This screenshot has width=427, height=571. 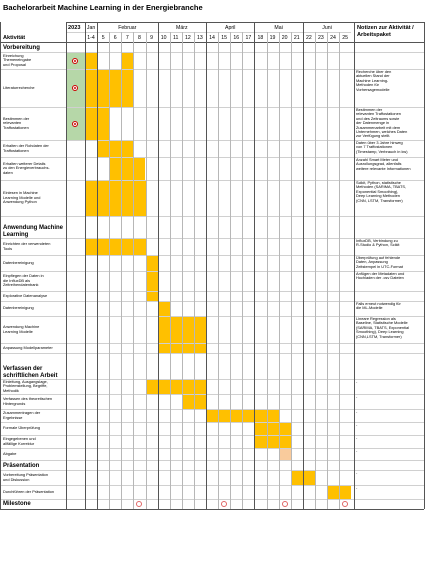 What do you see at coordinates (333, 38) in the screenshot?
I see `week-label: 24` at bounding box center [333, 38].